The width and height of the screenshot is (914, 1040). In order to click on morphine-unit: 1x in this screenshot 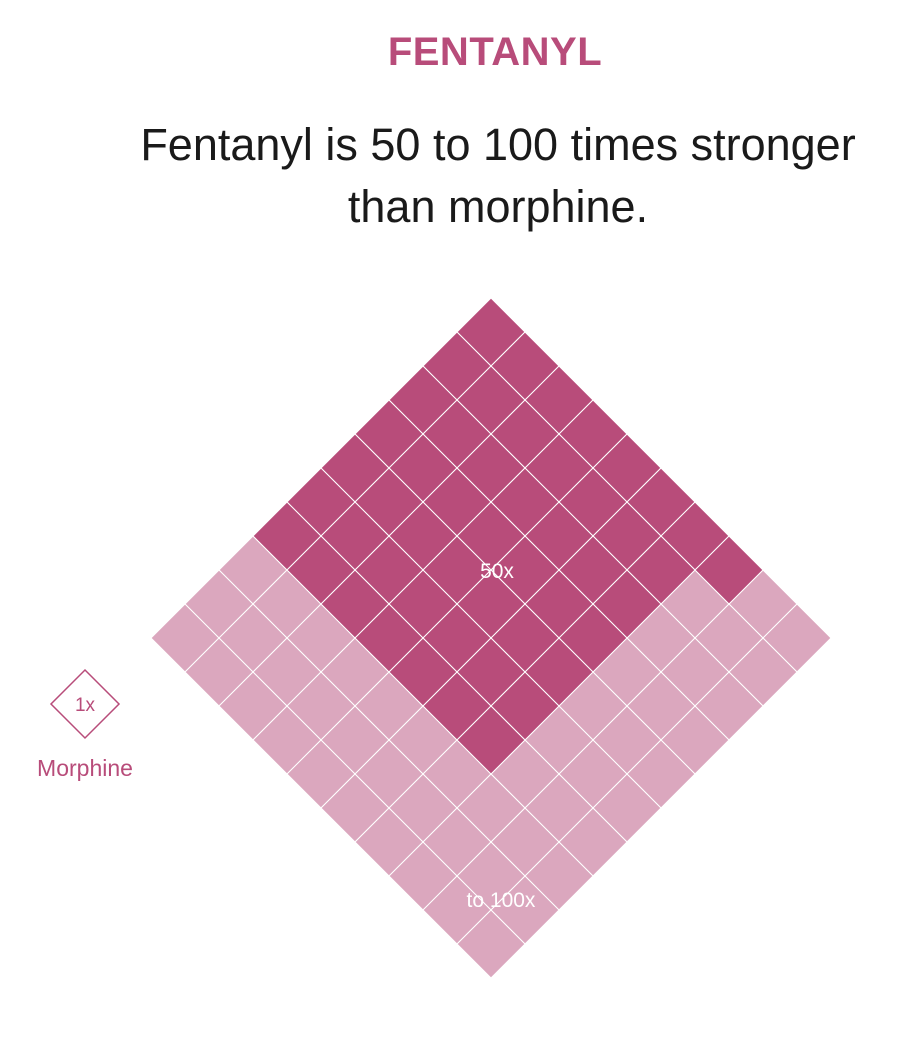, I will do `click(85, 704)`.